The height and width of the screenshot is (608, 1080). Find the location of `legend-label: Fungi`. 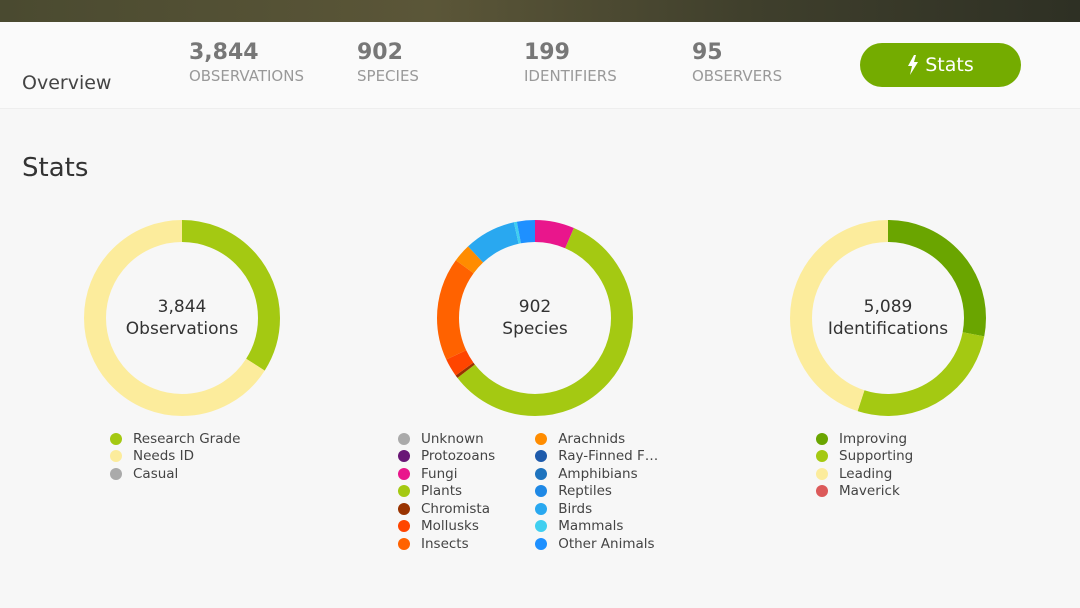

legend-label: Fungi is located at coordinates (439, 473).